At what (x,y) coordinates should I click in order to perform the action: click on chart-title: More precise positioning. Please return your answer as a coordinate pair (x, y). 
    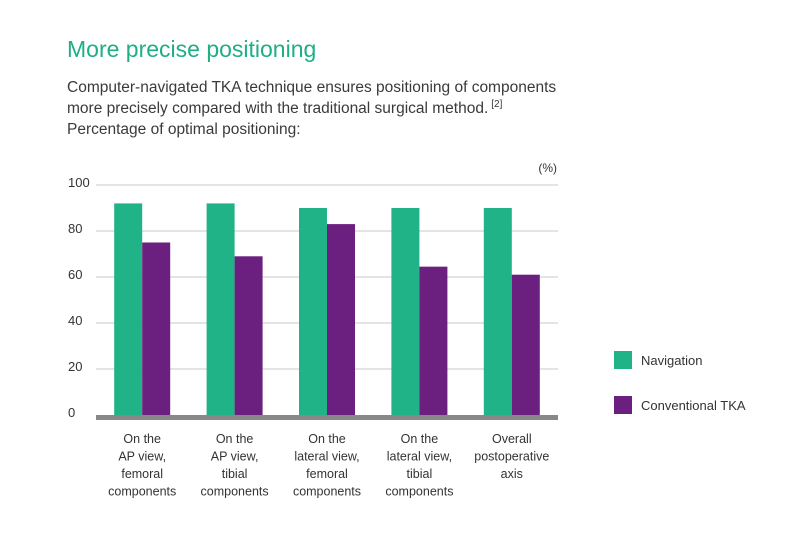
    Looking at the image, I should click on (192, 49).